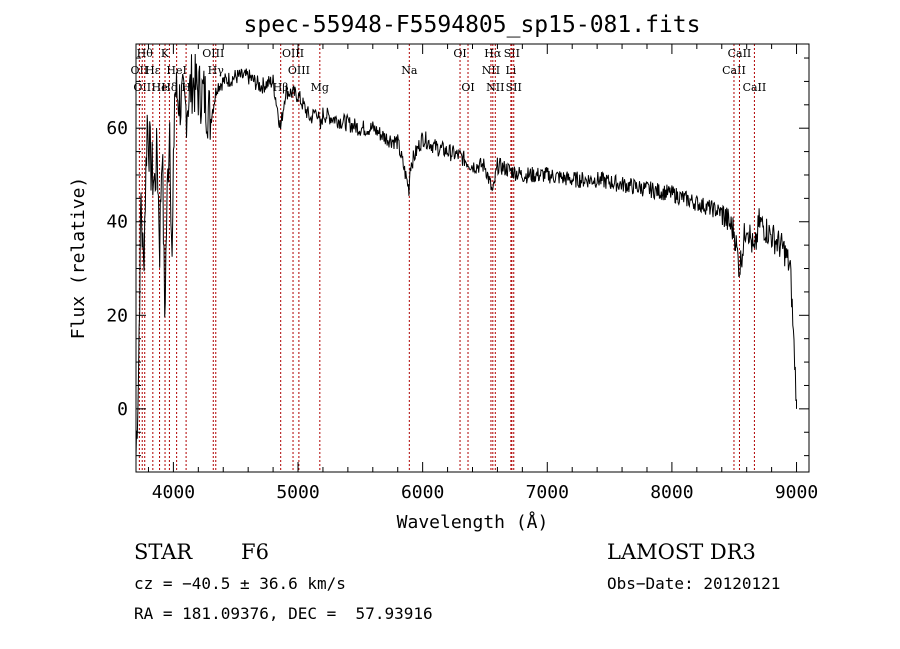 This screenshot has height=649, width=900. I want to click on survey-name: LAMOST DR3, so click(681, 552).